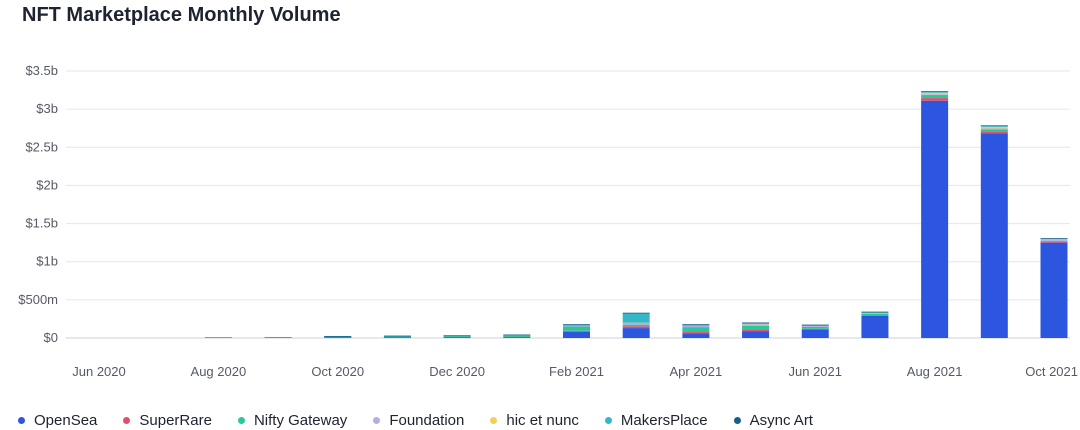 The height and width of the screenshot is (430, 1080). What do you see at coordinates (41, 70) in the screenshot?
I see `y-tick-label-7: $3.5b` at bounding box center [41, 70].